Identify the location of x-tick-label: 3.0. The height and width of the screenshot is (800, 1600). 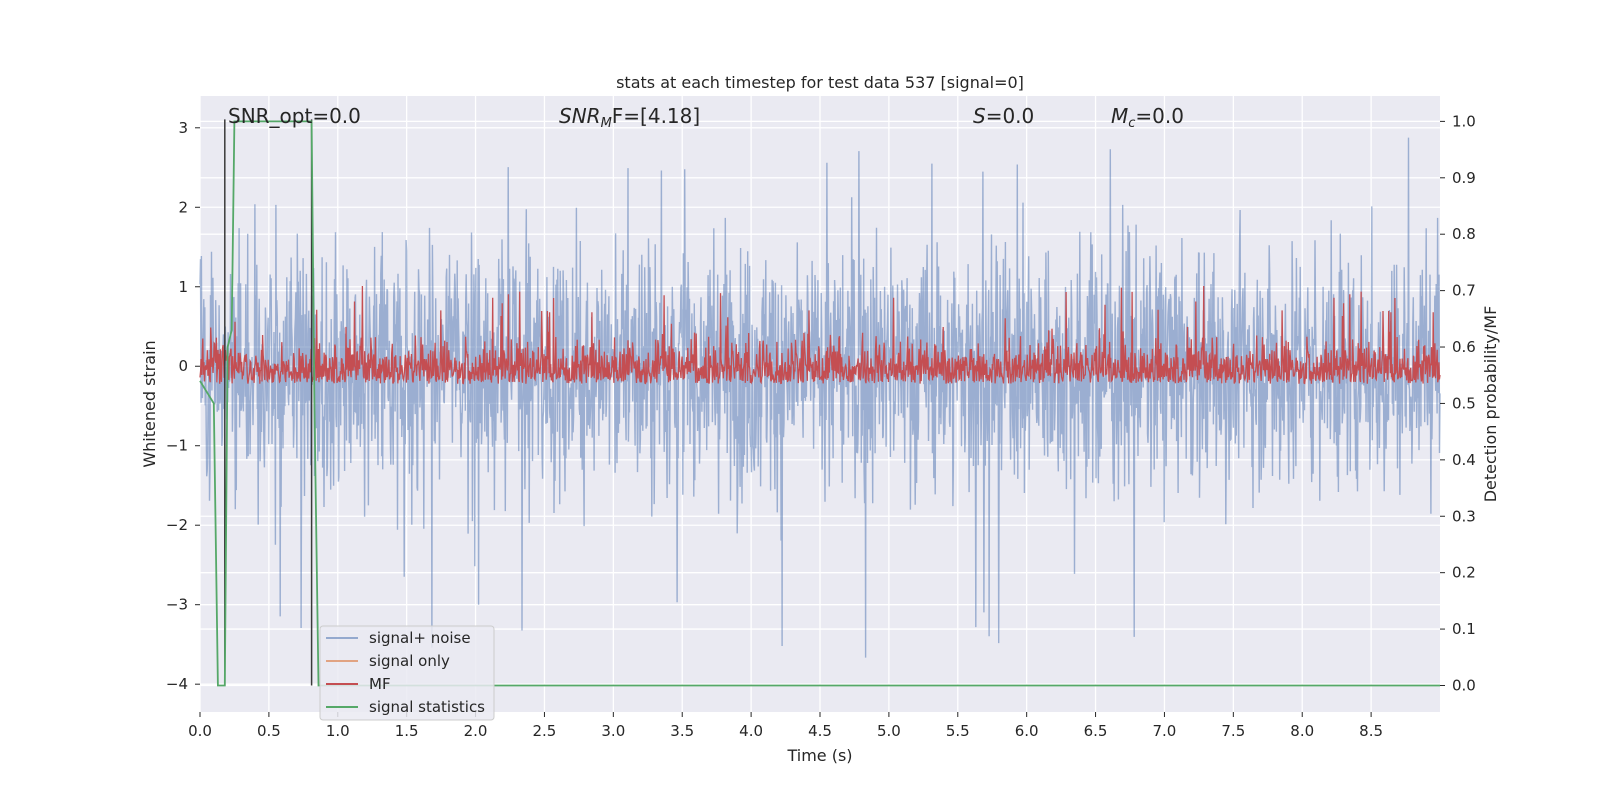
(613, 731).